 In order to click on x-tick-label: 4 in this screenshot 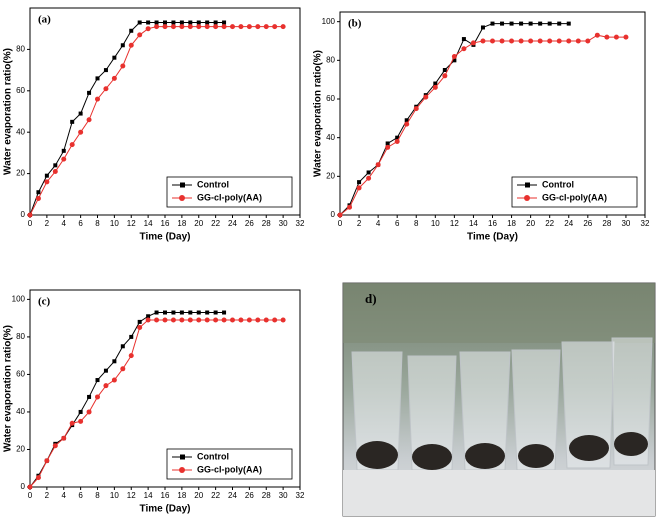, I will do `click(378, 223)`.